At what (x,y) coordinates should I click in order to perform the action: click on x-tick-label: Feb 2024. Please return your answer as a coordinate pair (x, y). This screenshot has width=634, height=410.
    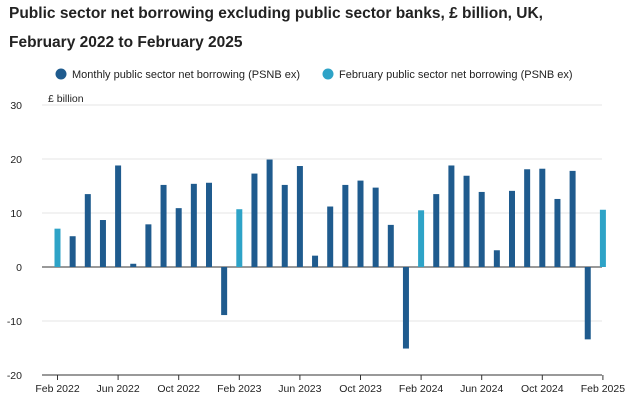
    Looking at the image, I should click on (421, 389).